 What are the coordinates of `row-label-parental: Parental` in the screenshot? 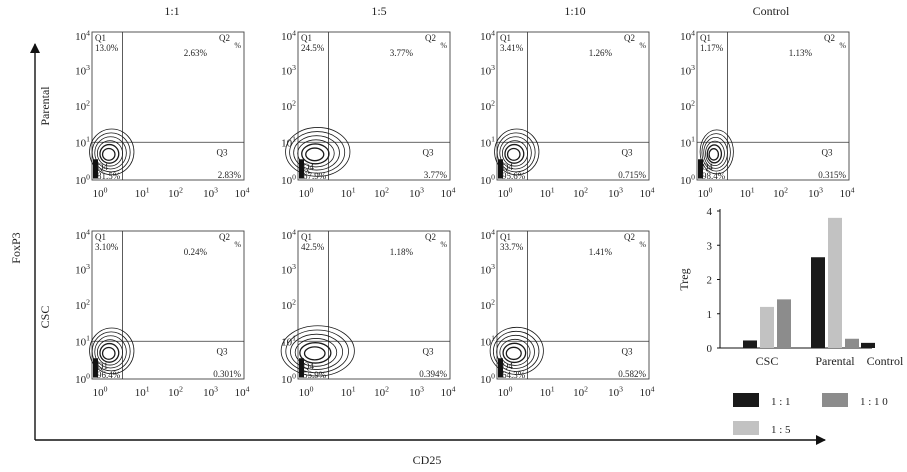 It's located at (45, 106).